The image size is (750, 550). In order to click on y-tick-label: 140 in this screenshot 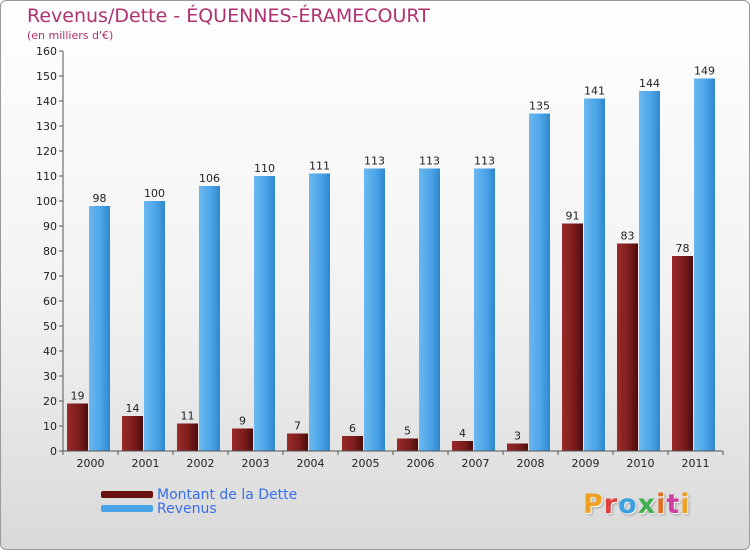, I will do `click(46, 101)`.